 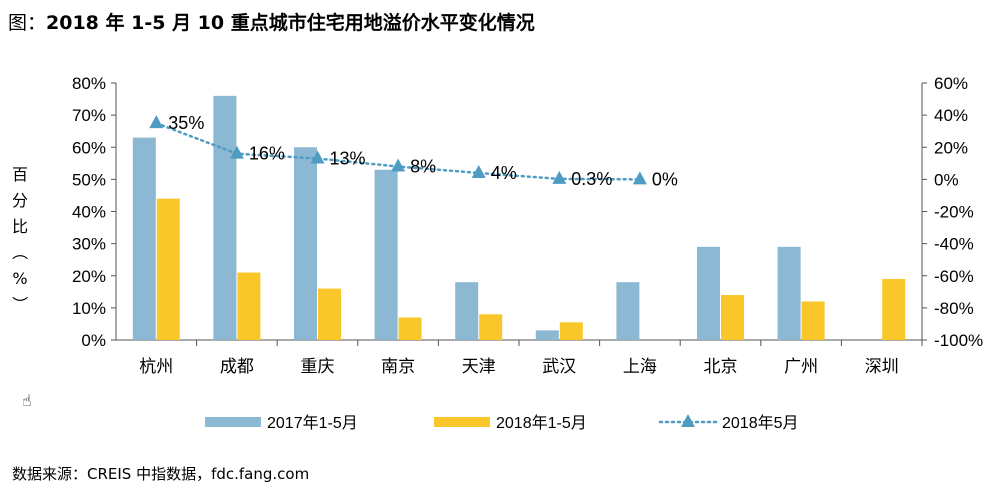 I want to click on left-tick-label: 60%, so click(x=89, y=147).